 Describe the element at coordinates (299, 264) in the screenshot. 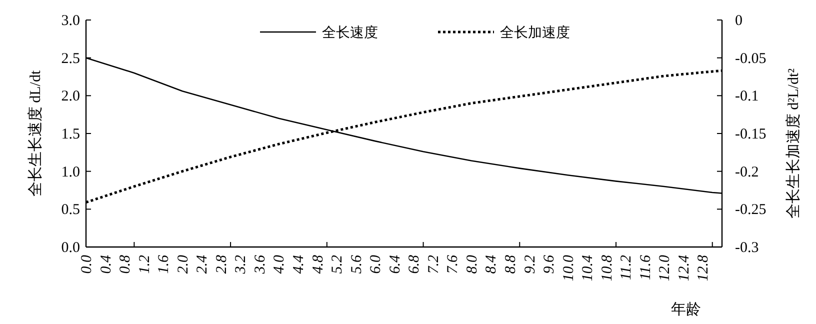

I see `x-tick-label: 4.4` at that location.